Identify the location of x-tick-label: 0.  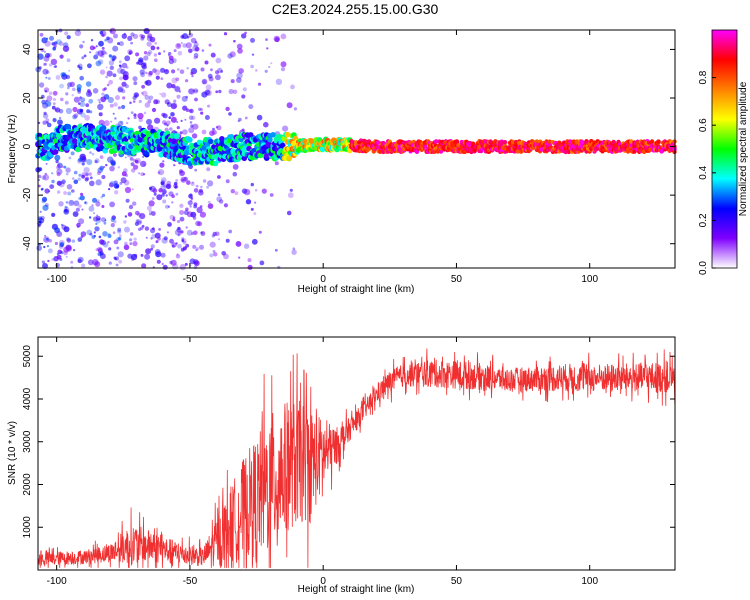
(323, 581).